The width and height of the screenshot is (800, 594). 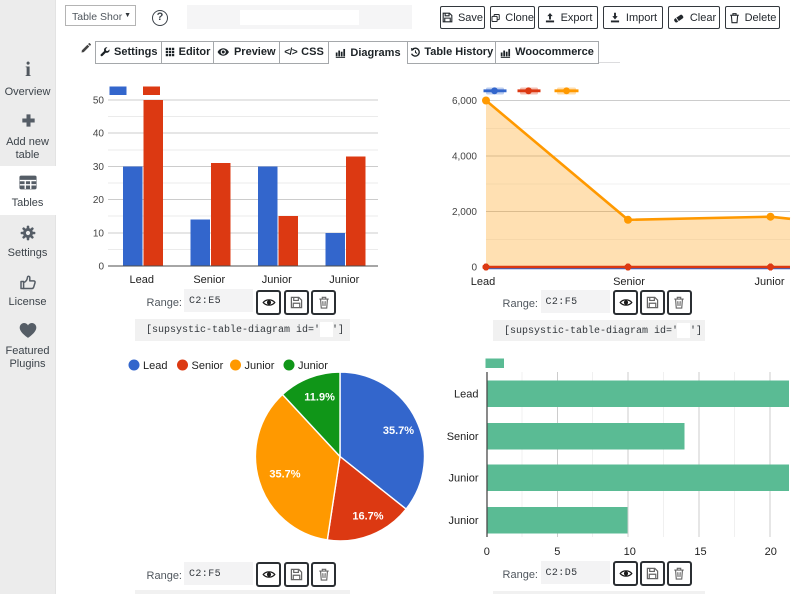 What do you see at coordinates (319, 398) in the screenshot?
I see `svg-text: 11.9%` at bounding box center [319, 398].